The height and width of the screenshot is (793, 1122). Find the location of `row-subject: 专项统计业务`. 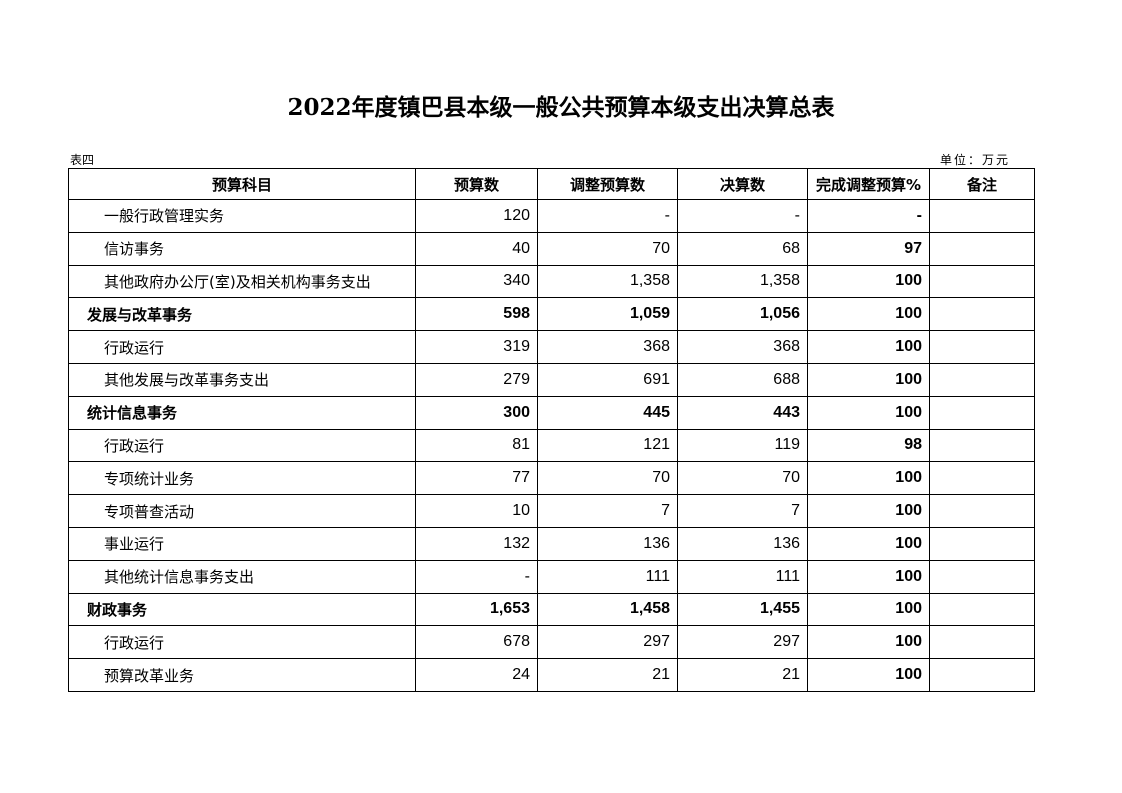

row-subject: 专项统计业务 is located at coordinates (242, 478).